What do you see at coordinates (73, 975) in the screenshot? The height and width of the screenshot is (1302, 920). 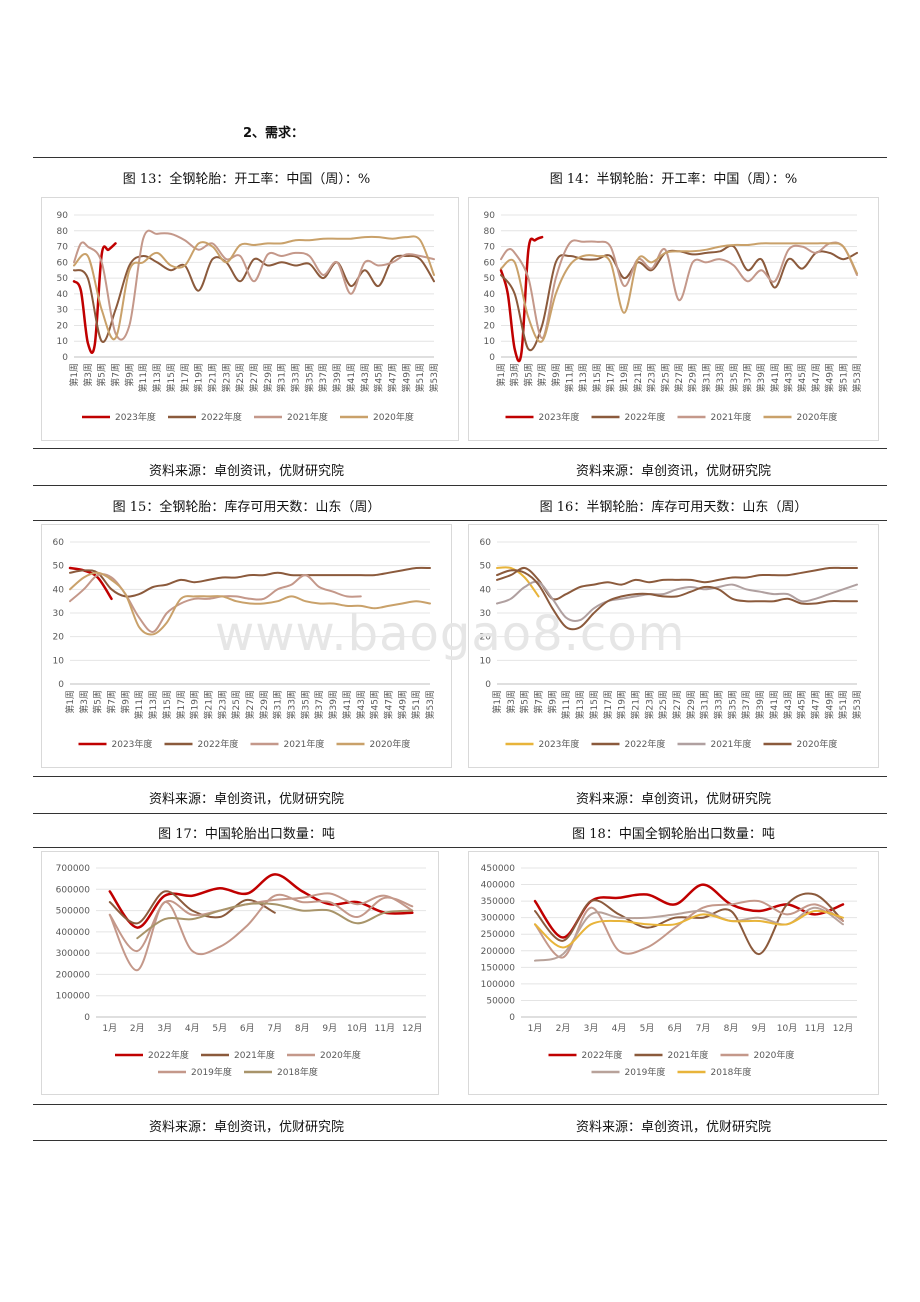 I see `y-tick-label: 200000` at bounding box center [73, 975].